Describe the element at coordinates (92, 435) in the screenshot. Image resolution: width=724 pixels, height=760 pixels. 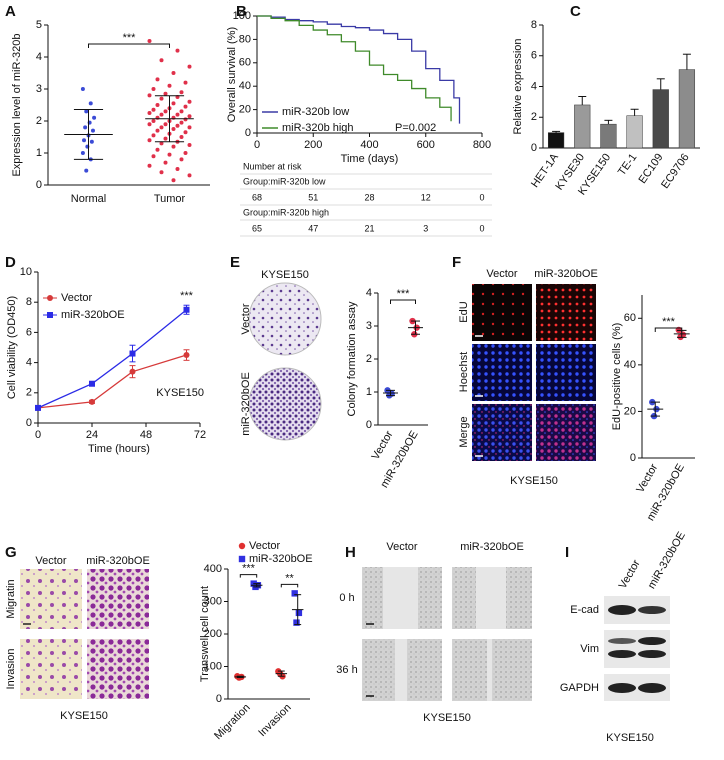
I see `x-tick-label: 24` at that location.